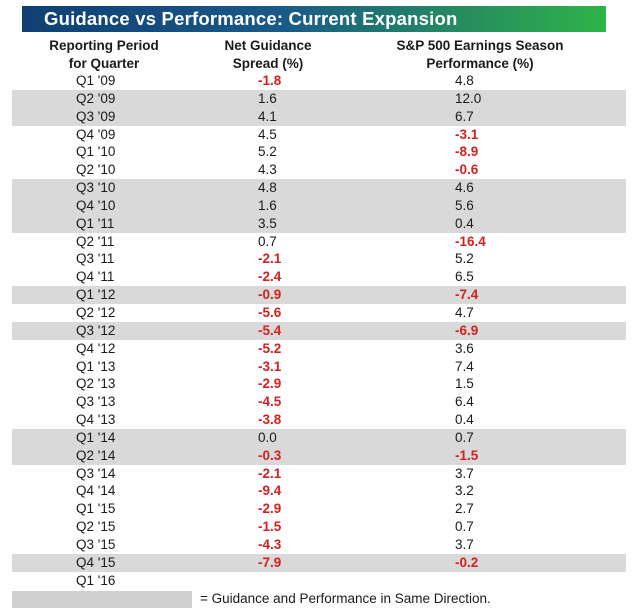  What do you see at coordinates (319, 188) in the screenshot?
I see `table-row: Q3 '10 4.8 4.6` at bounding box center [319, 188].